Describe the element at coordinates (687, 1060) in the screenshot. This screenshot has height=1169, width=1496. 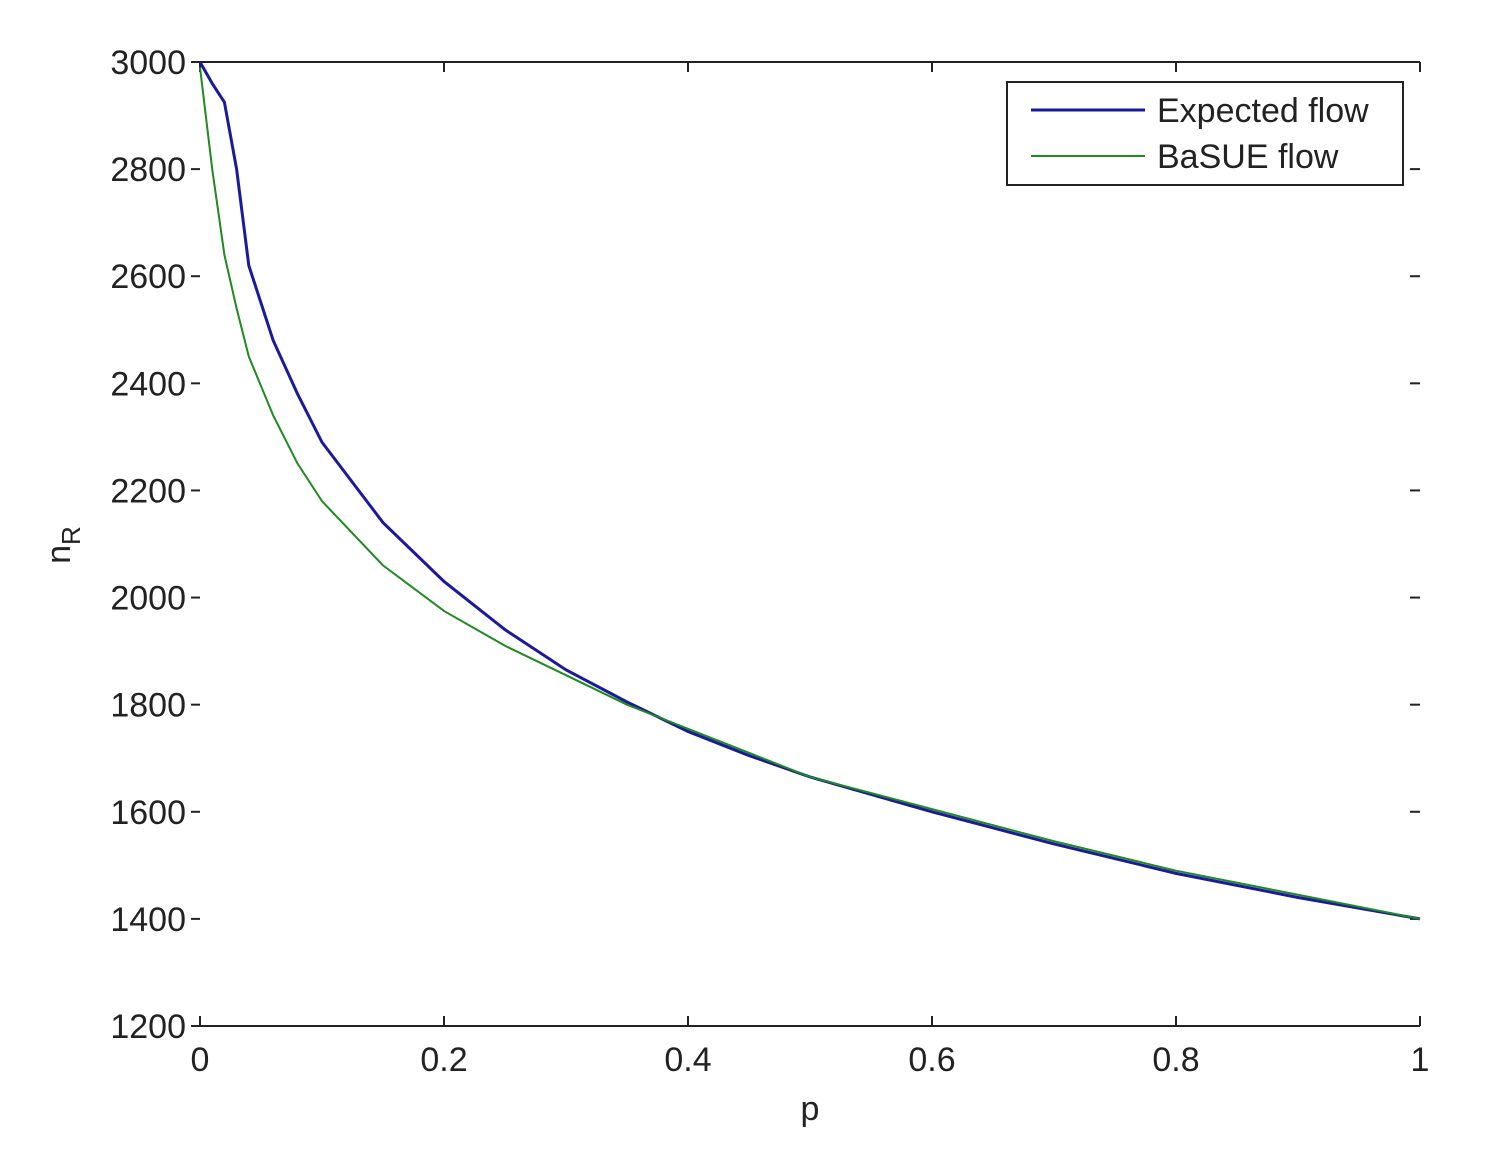
I see `x-tick-label: 0.4` at that location.